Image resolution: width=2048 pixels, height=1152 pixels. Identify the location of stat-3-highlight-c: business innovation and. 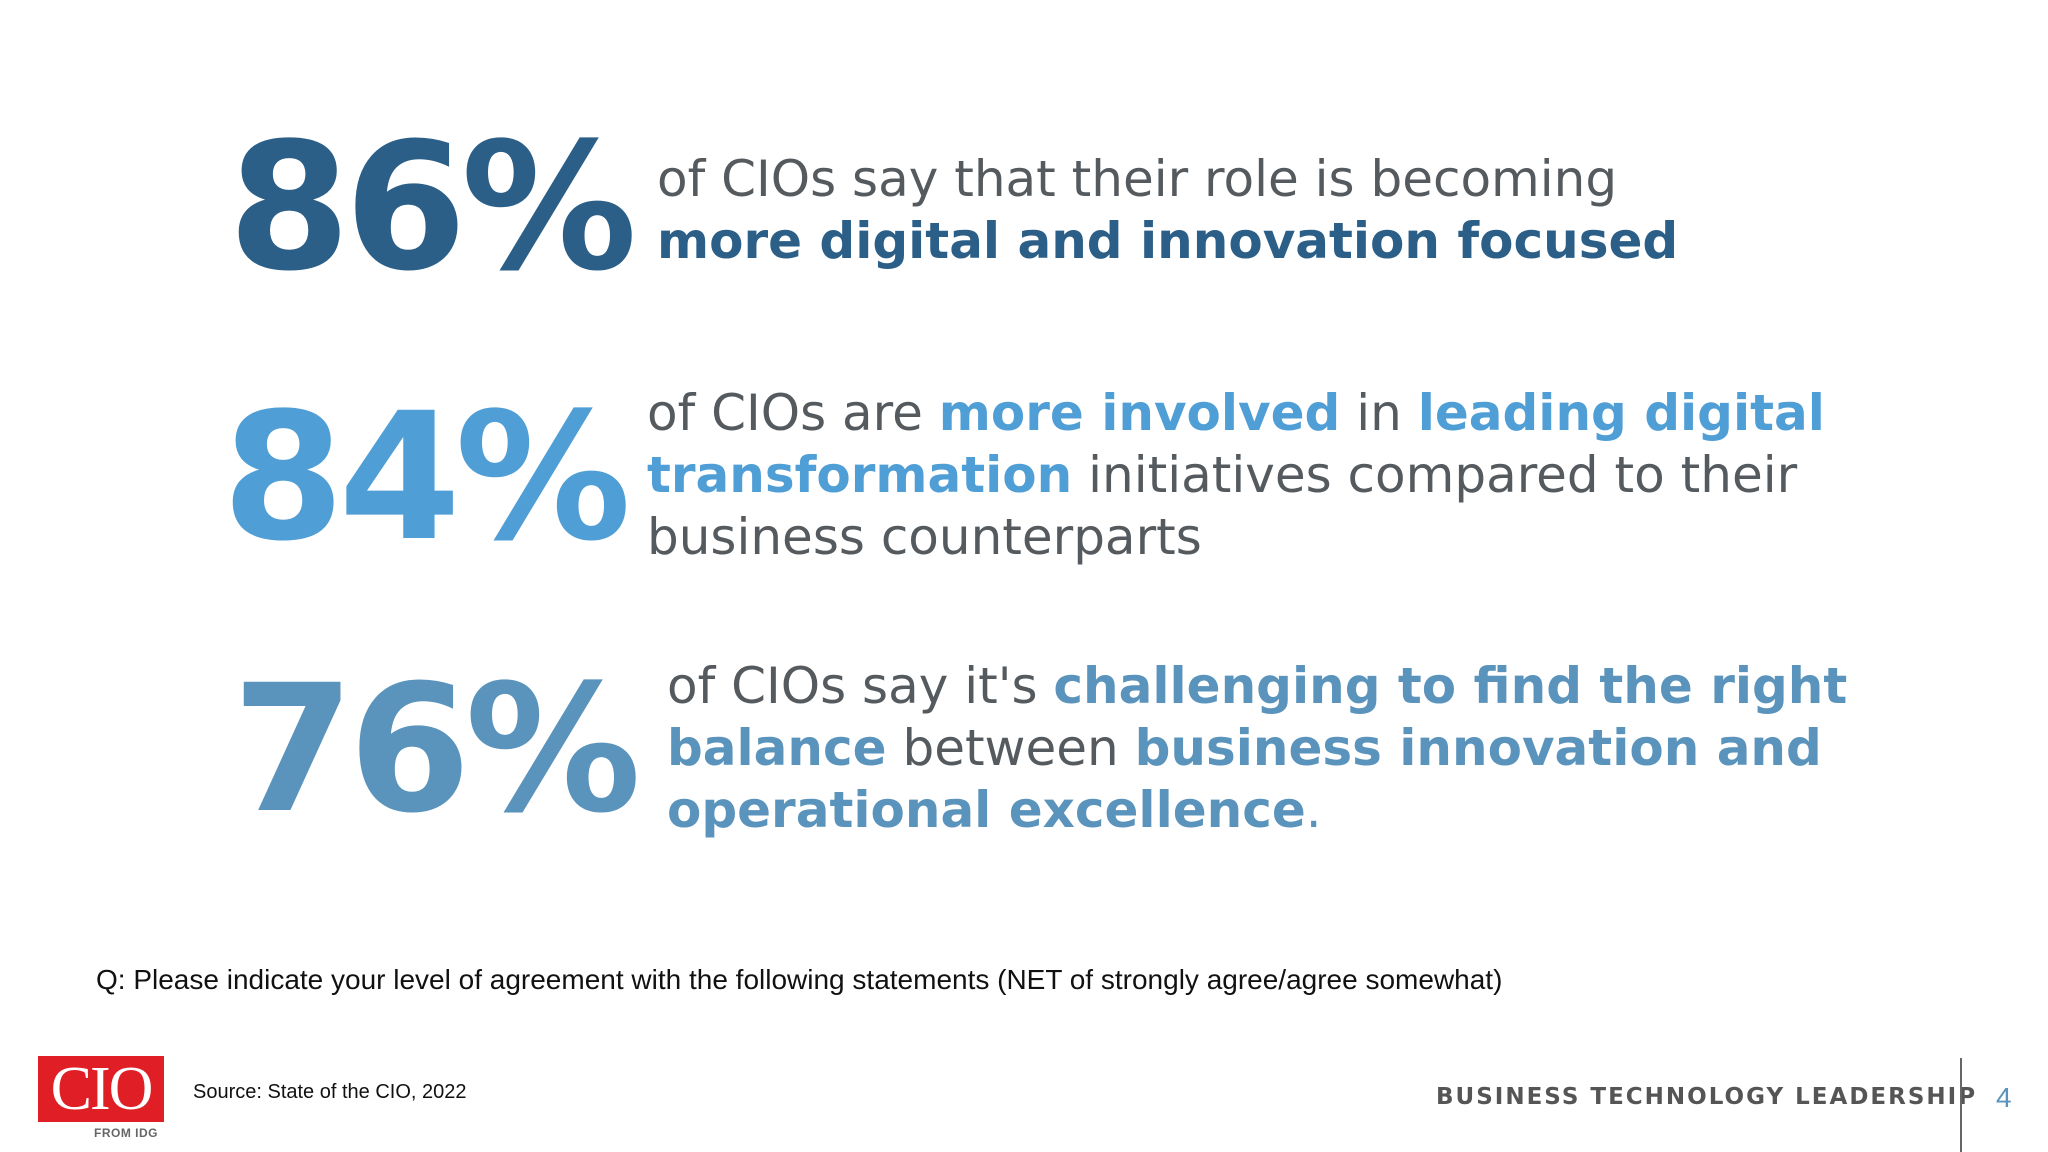
(1478, 748).